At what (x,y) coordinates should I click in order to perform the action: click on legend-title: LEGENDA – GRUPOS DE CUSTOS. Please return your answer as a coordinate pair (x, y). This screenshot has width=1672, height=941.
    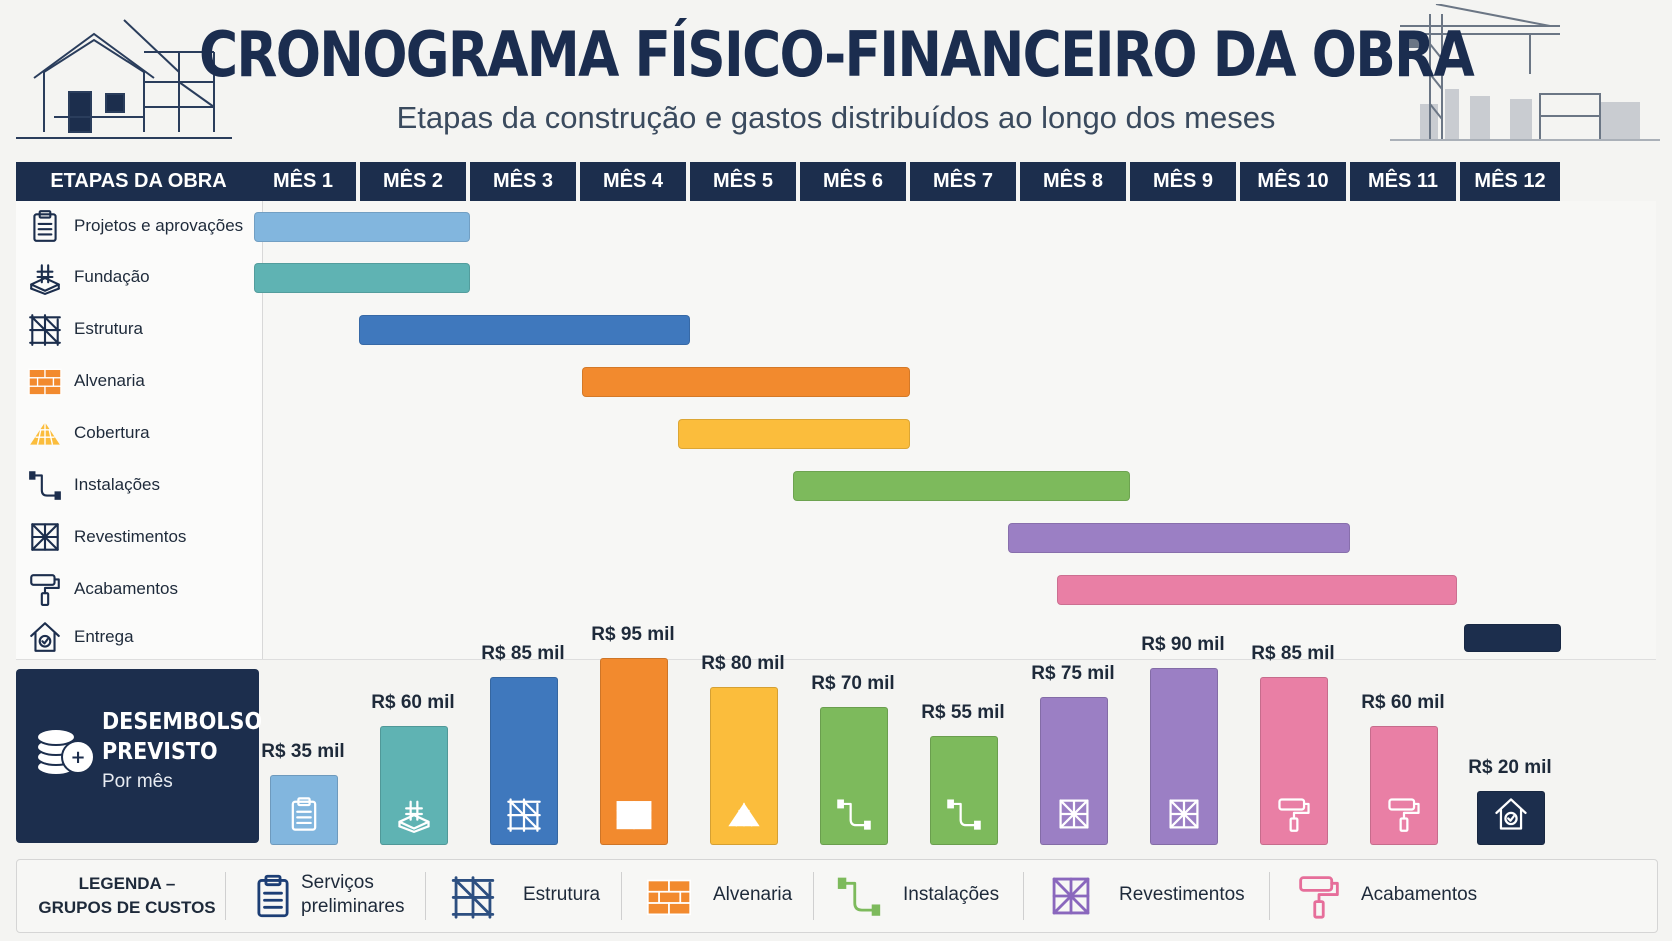
    Looking at the image, I should click on (127, 895).